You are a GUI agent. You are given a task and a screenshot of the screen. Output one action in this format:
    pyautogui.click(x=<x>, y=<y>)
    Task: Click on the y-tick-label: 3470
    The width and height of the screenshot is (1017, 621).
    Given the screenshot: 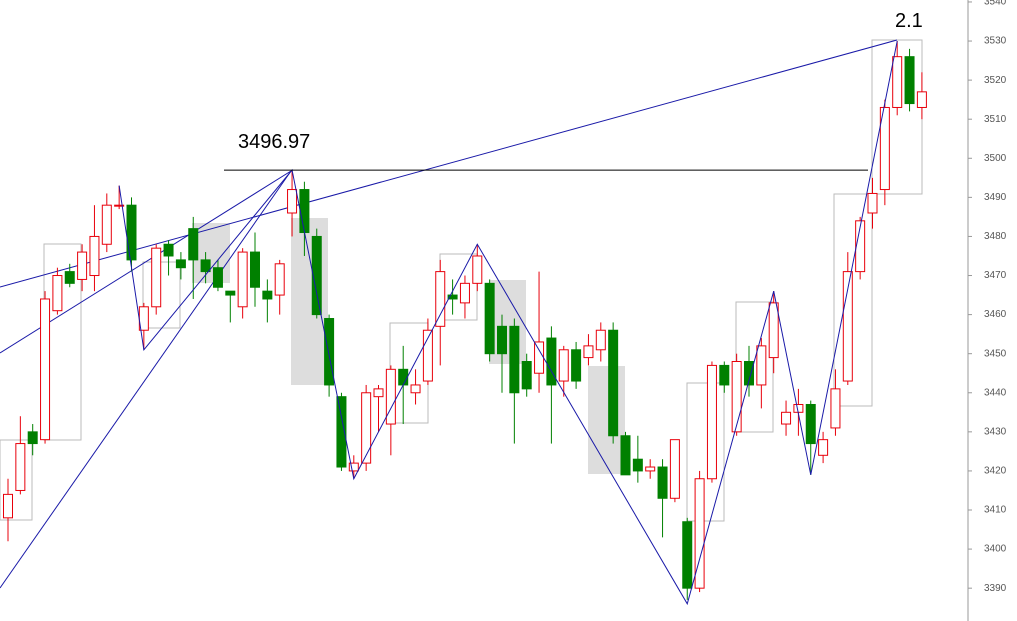 What is the action you would take?
    pyautogui.click(x=995, y=275)
    